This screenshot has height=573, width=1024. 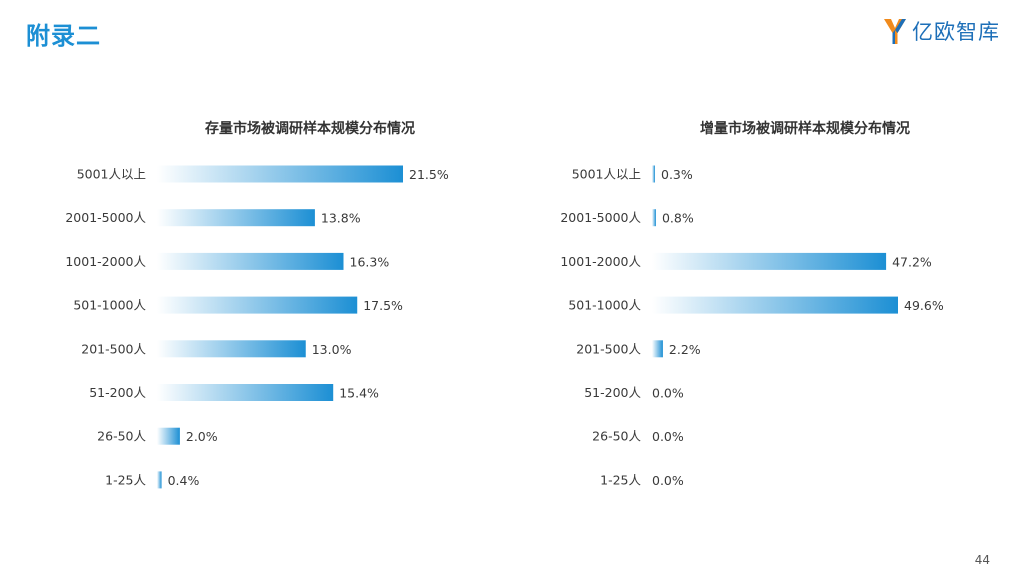 I want to click on brand: 亿欧智库, so click(x=941, y=31).